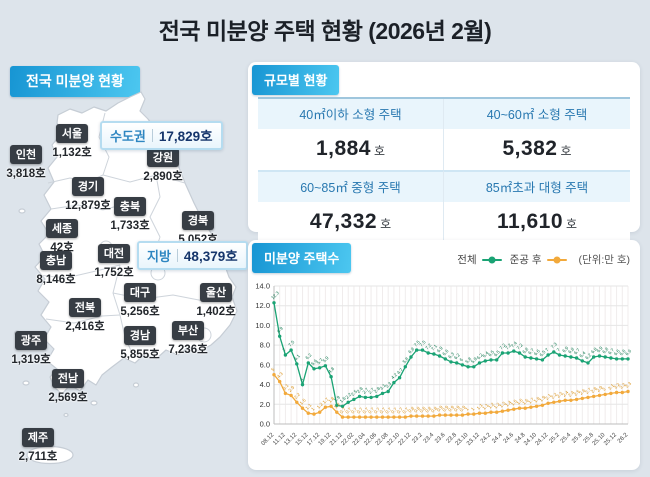 The image size is (650, 477). What do you see at coordinates (405, 360) in the screenshot?
I see `data-label: 5.8` at bounding box center [405, 360].